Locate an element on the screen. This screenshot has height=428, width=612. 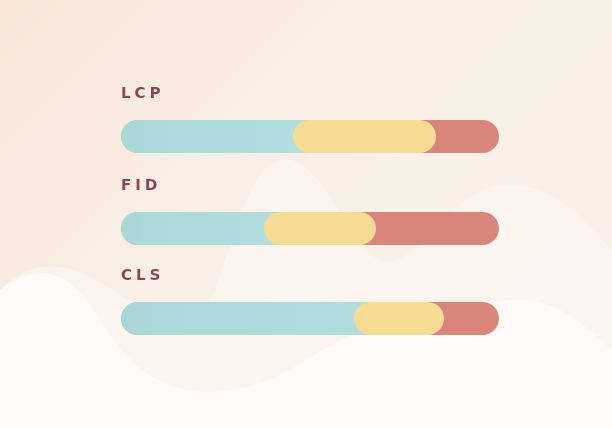
metric-label: CLS is located at coordinates (143, 275).